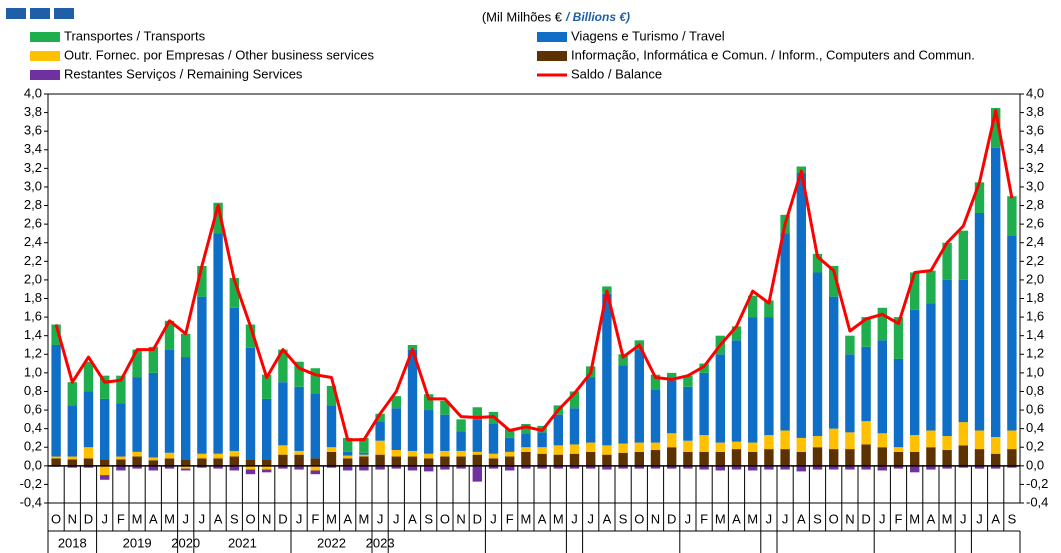 The width and height of the screenshot is (1061, 553). I want to click on y2-tick-label: 3,4, so click(1035, 148).